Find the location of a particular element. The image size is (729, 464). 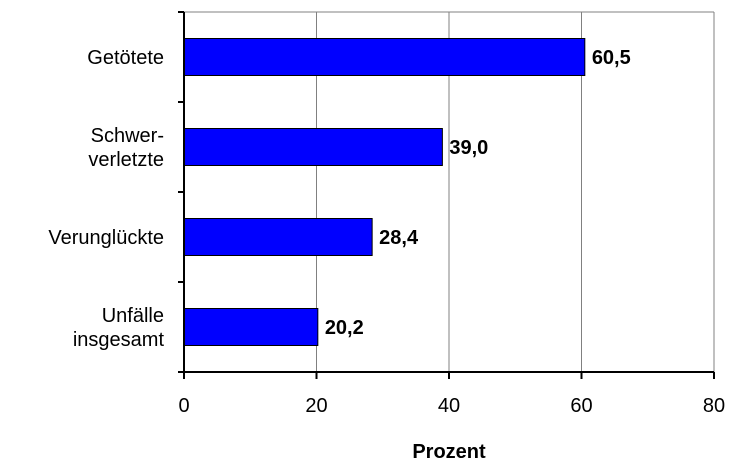

category-label-line: Unfälle is located at coordinates (133, 316).